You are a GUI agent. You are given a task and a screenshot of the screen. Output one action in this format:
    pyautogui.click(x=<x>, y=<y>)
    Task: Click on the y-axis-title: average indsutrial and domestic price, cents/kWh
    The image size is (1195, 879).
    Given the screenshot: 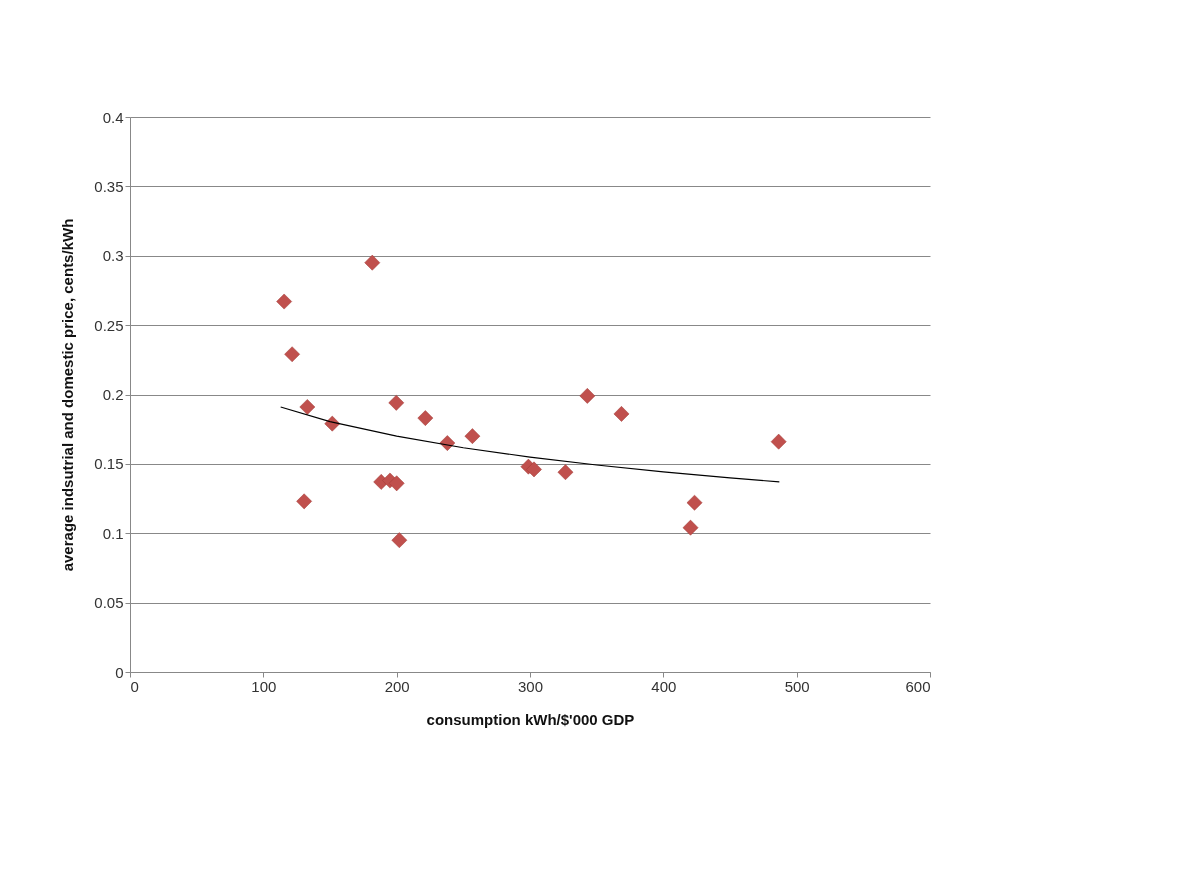 What is the action you would take?
    pyautogui.click(x=68, y=395)
    